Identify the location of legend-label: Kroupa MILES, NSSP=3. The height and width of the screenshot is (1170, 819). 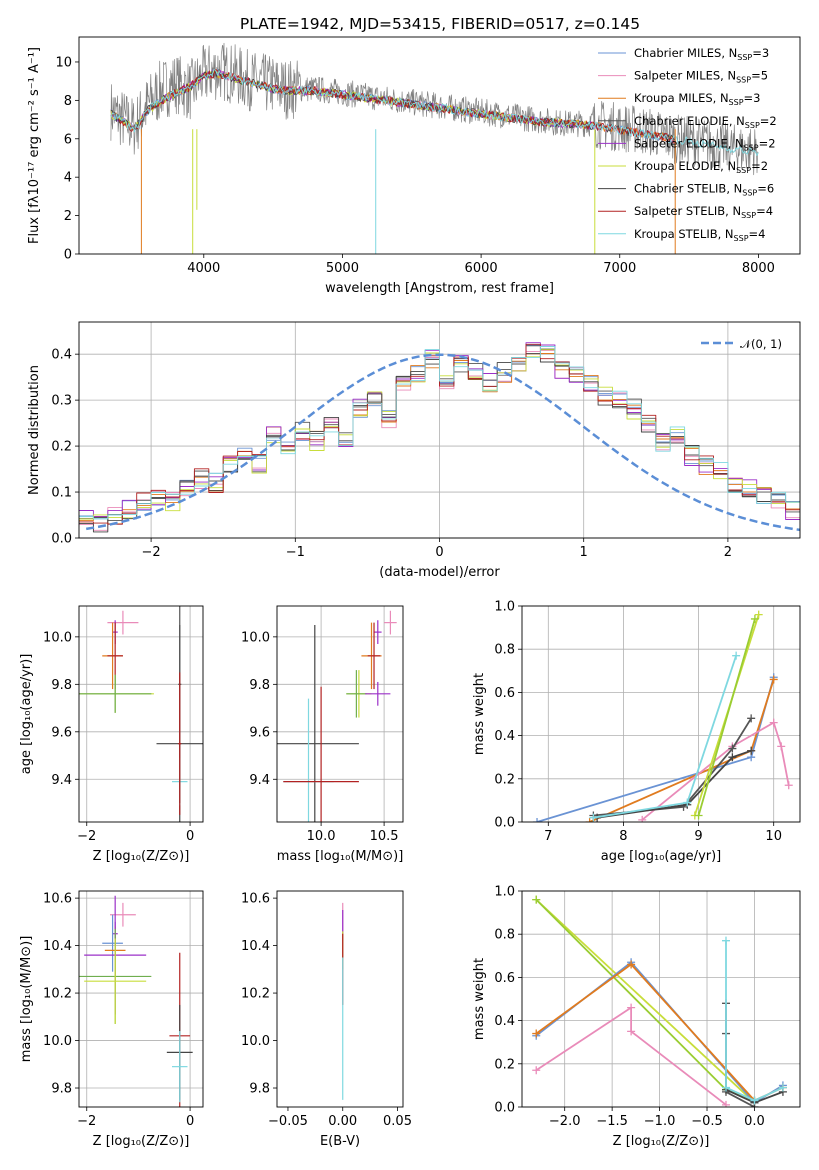
(697, 99).